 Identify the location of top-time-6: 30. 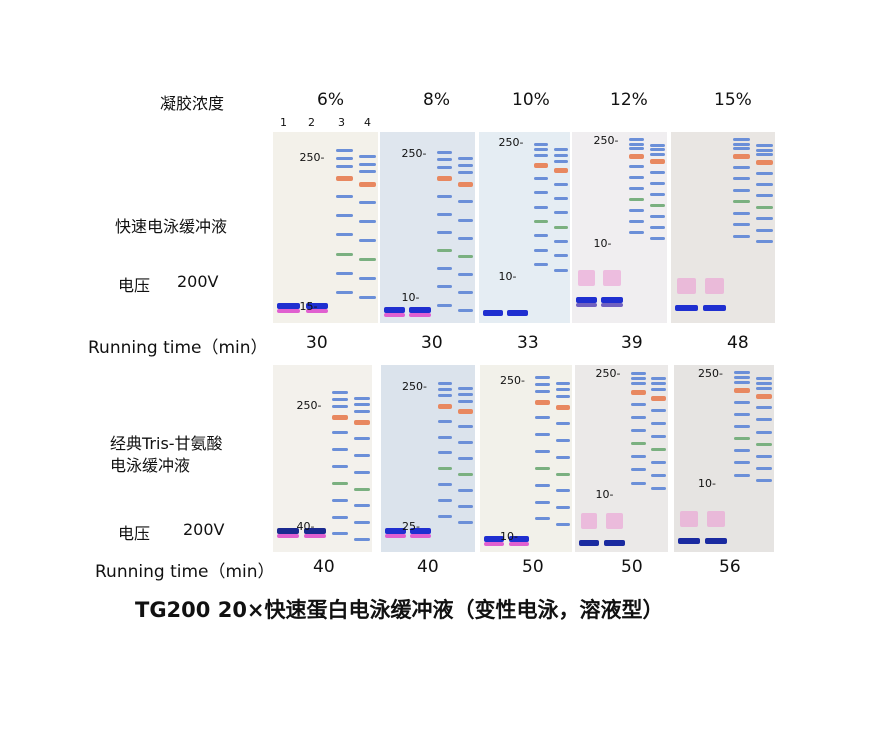
(317, 343).